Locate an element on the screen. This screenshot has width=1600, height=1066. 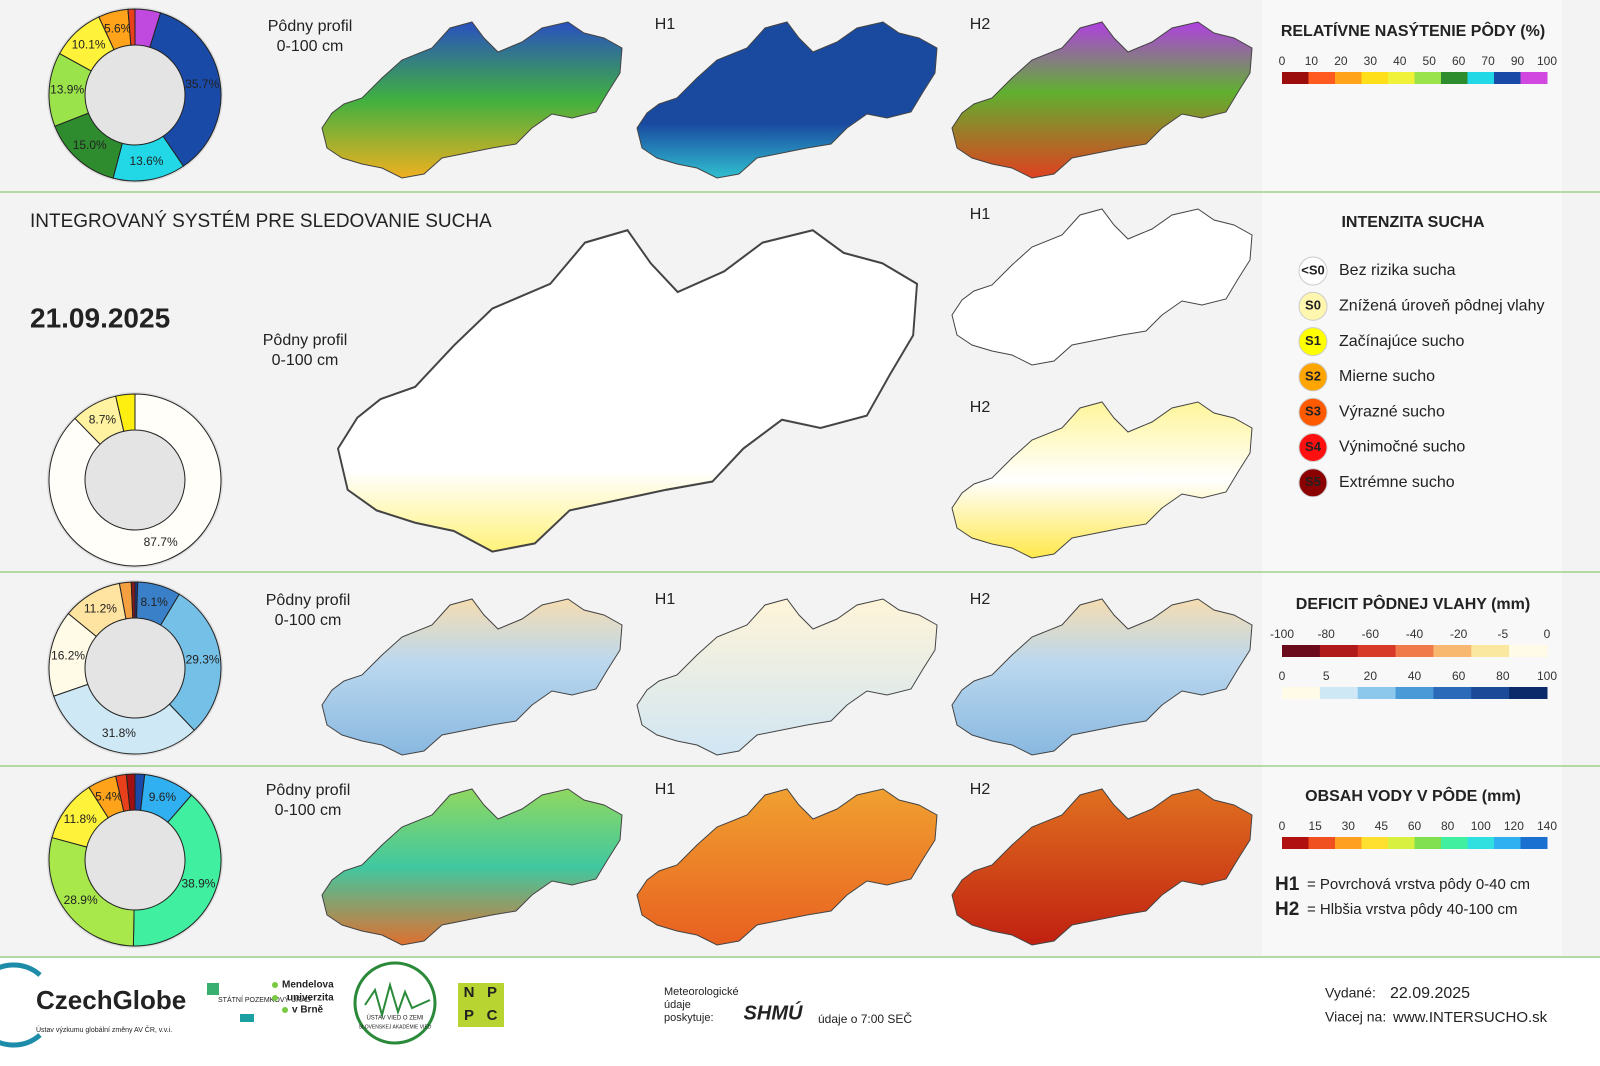
shmu-logo: SHMÚ is located at coordinates (773, 1012).